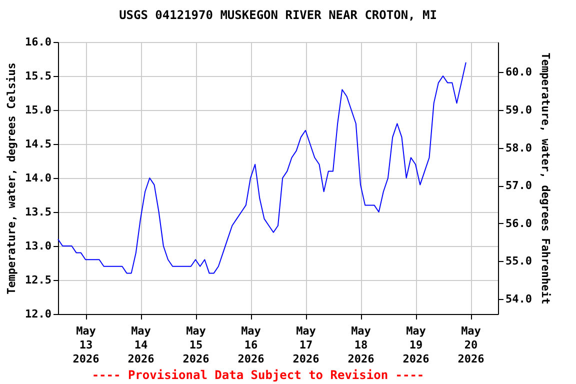 The height and width of the screenshot is (384, 576). What do you see at coordinates (11, 178) in the screenshot?
I see `y-axis-title: Temperature, water, degrees Celsius` at bounding box center [11, 178].